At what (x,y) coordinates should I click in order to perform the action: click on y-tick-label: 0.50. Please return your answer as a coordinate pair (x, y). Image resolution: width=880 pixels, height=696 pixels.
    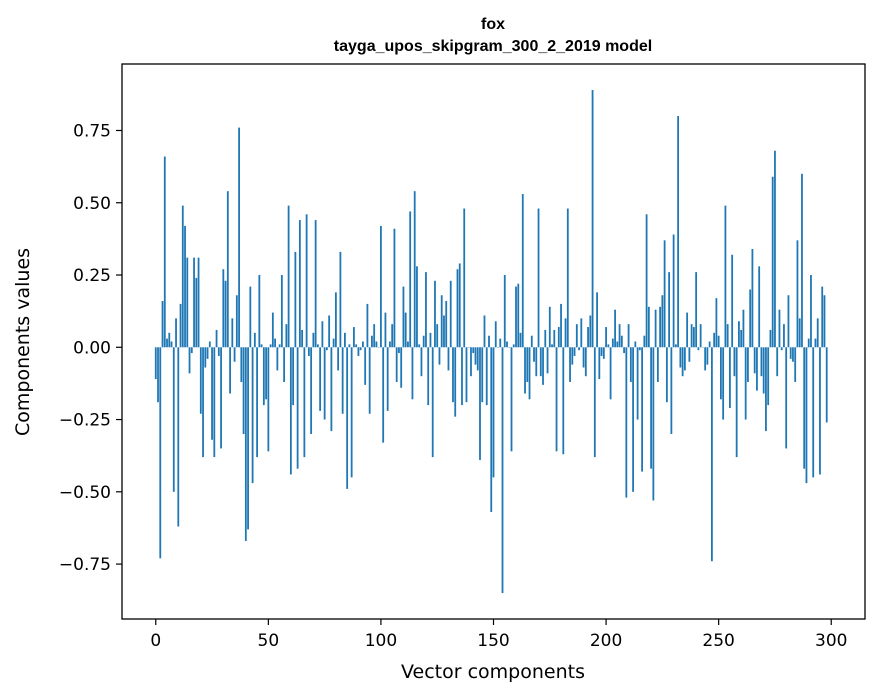
    Looking at the image, I should click on (92, 204).